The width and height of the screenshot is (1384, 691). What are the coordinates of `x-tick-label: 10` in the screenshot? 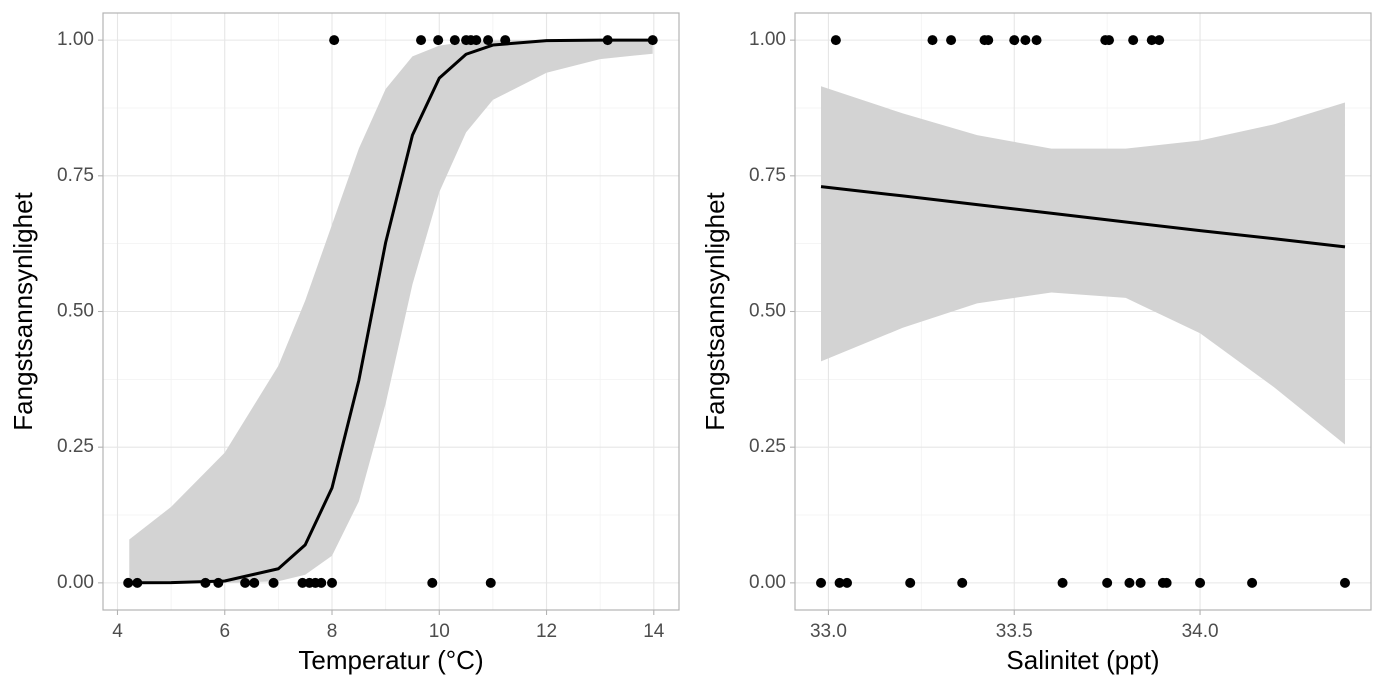 It's located at (439, 631).